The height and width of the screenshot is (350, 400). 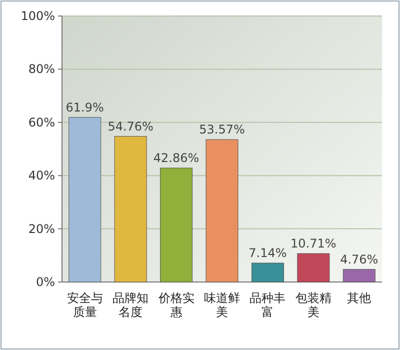 What do you see at coordinates (41, 122) in the screenshot?
I see `y-tick-label: 60%` at bounding box center [41, 122].